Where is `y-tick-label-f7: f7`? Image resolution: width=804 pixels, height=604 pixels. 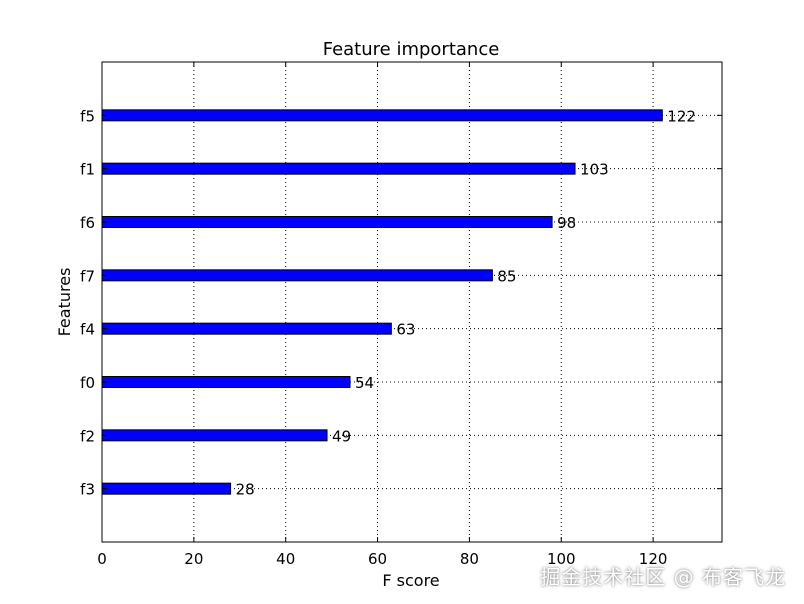
y-tick-label-f7: f7 is located at coordinates (87, 276).